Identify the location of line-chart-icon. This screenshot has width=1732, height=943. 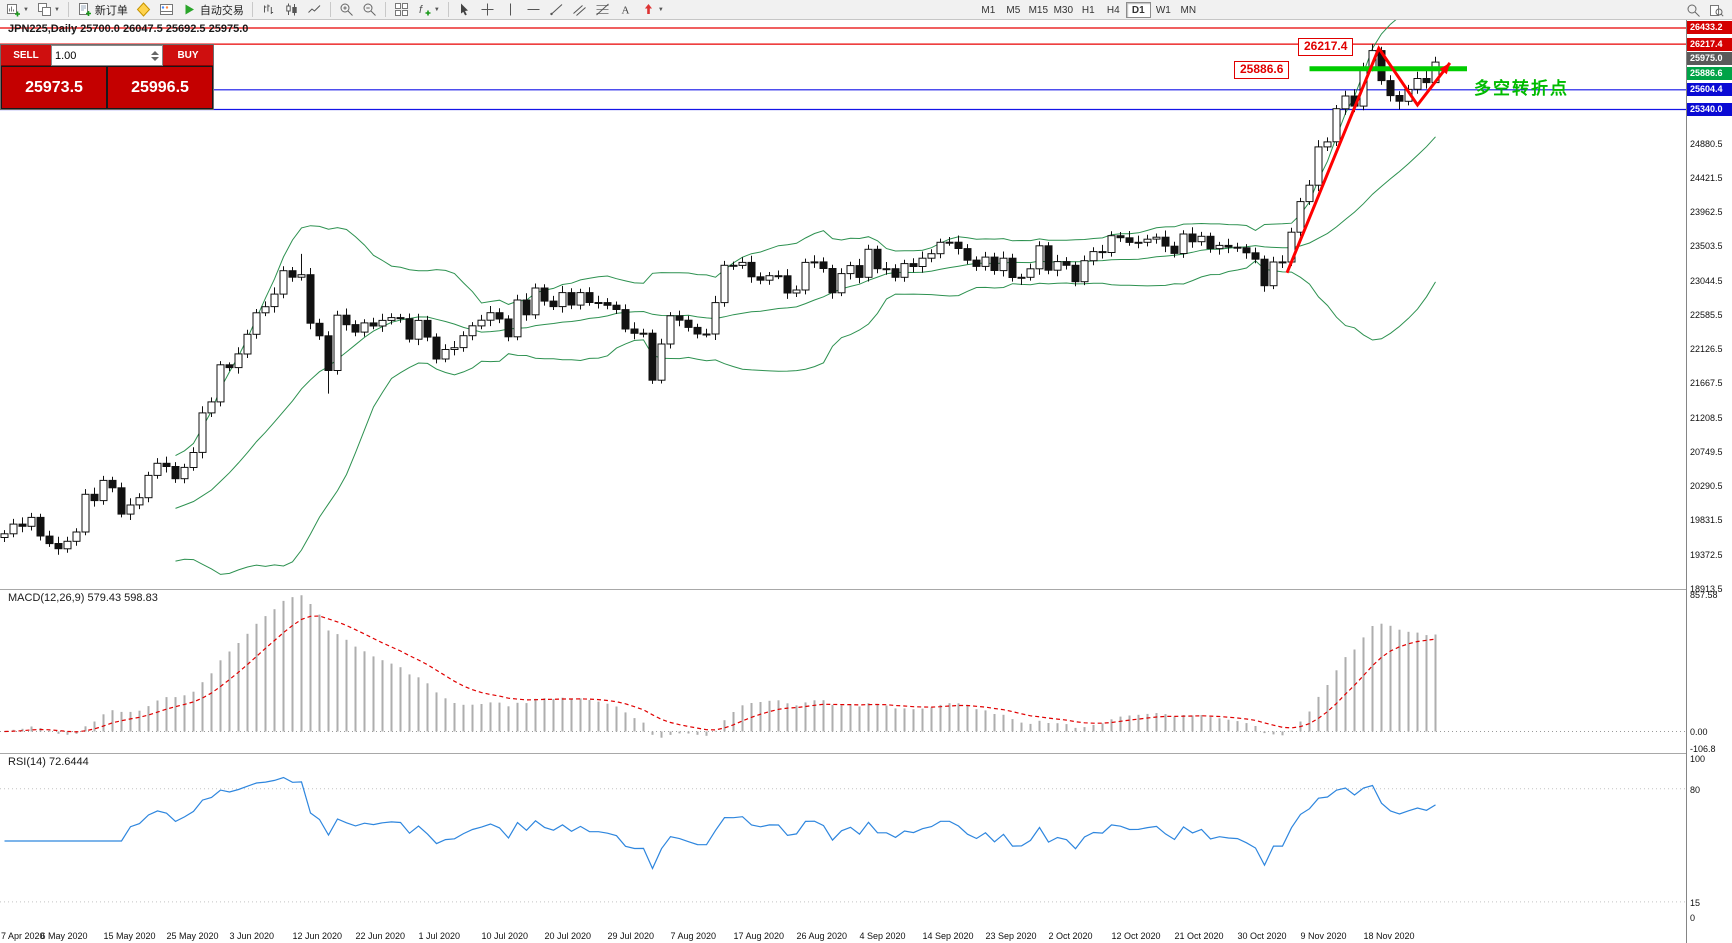
(314, 9).